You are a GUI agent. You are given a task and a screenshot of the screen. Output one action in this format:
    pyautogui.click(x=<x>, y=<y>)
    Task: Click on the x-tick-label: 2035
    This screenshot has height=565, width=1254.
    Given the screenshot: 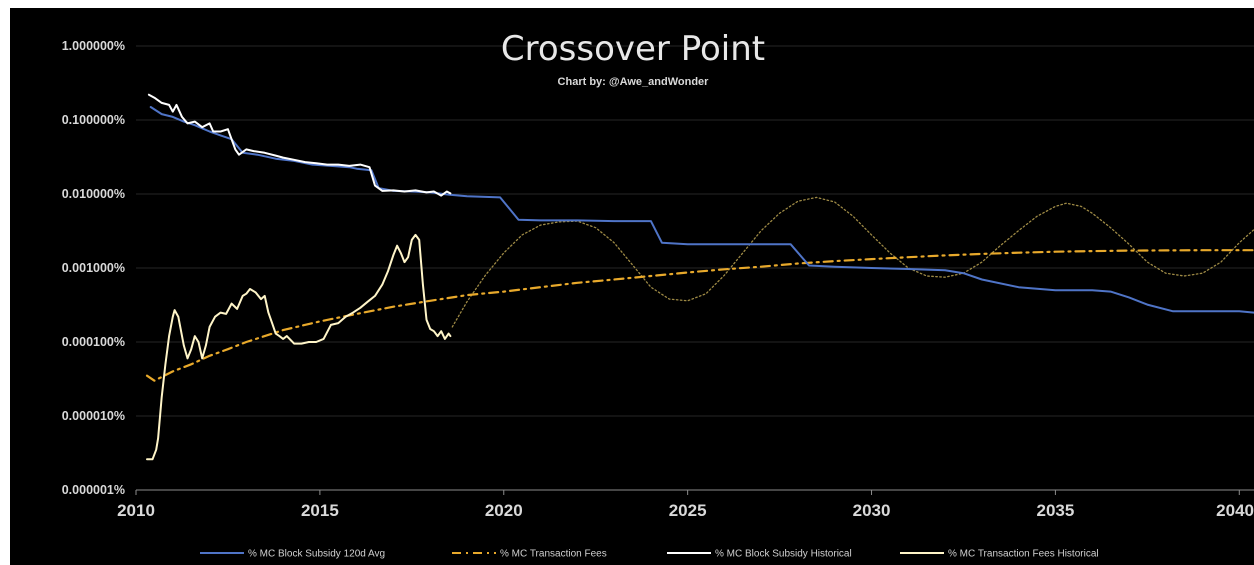 What is the action you would take?
    pyautogui.click(x=1055, y=510)
    